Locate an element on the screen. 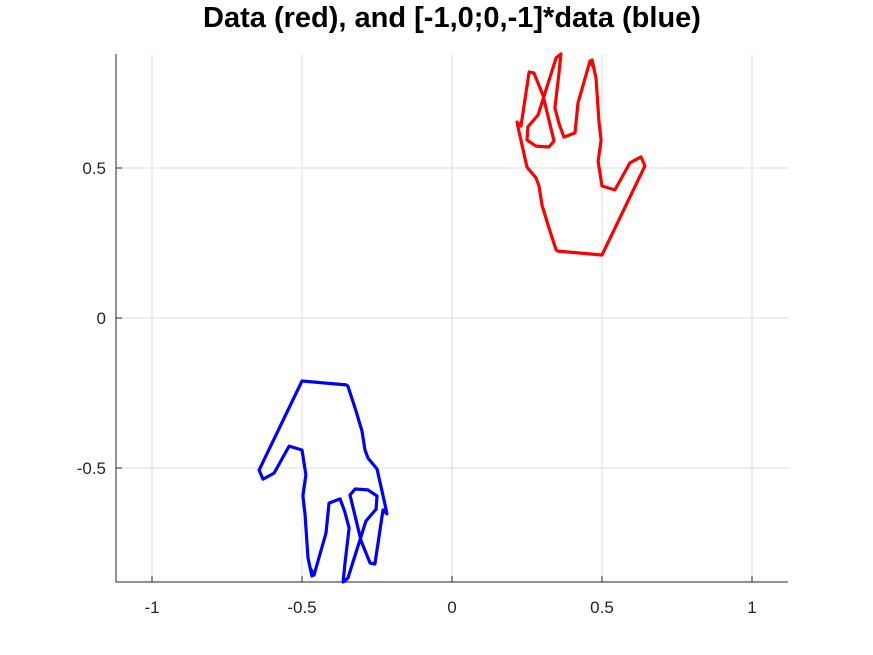  series-blue-hand-line is located at coordinates (323, 481).